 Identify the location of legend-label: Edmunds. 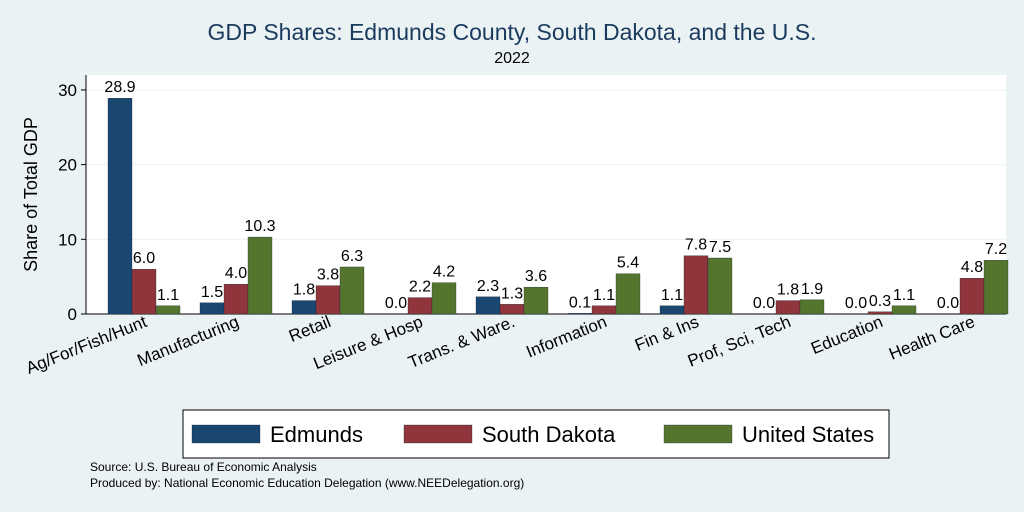
(316, 434).